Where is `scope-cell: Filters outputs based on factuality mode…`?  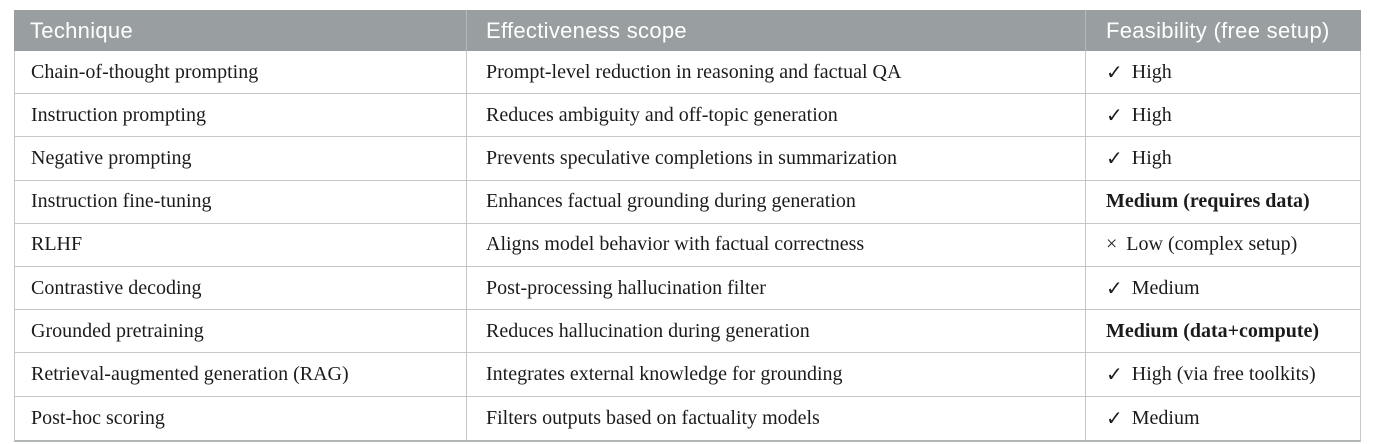
scope-cell: Filters outputs based on factuality mode… is located at coordinates (775, 418).